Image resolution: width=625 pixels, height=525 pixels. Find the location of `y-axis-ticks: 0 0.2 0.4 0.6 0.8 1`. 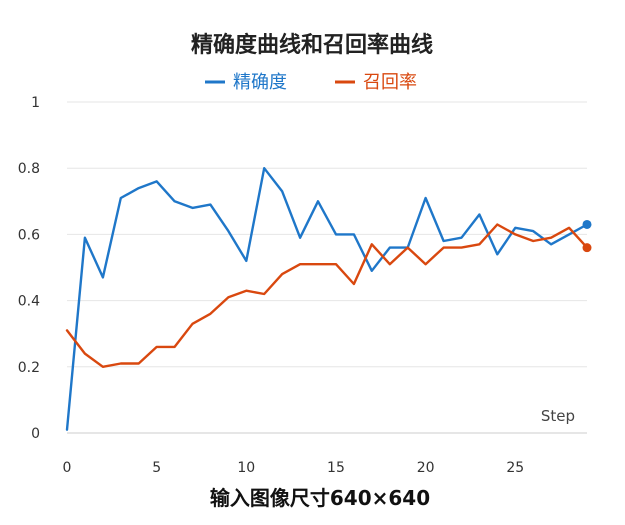

y-axis-ticks: 0 0.2 0.4 0.6 0.8 1 is located at coordinates (29, 268).